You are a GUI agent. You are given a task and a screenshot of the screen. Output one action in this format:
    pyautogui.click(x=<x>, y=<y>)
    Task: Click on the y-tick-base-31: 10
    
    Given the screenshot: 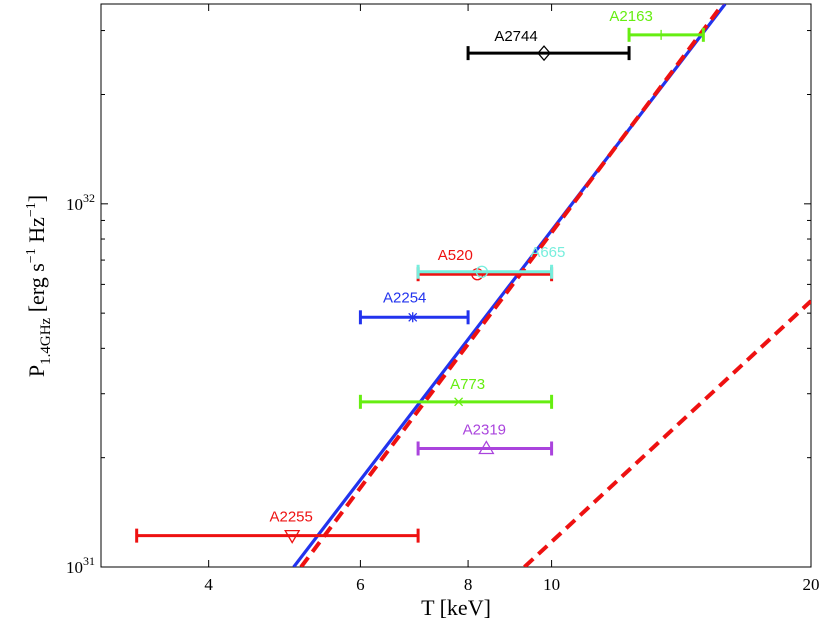 What is the action you would take?
    pyautogui.click(x=74, y=567)
    